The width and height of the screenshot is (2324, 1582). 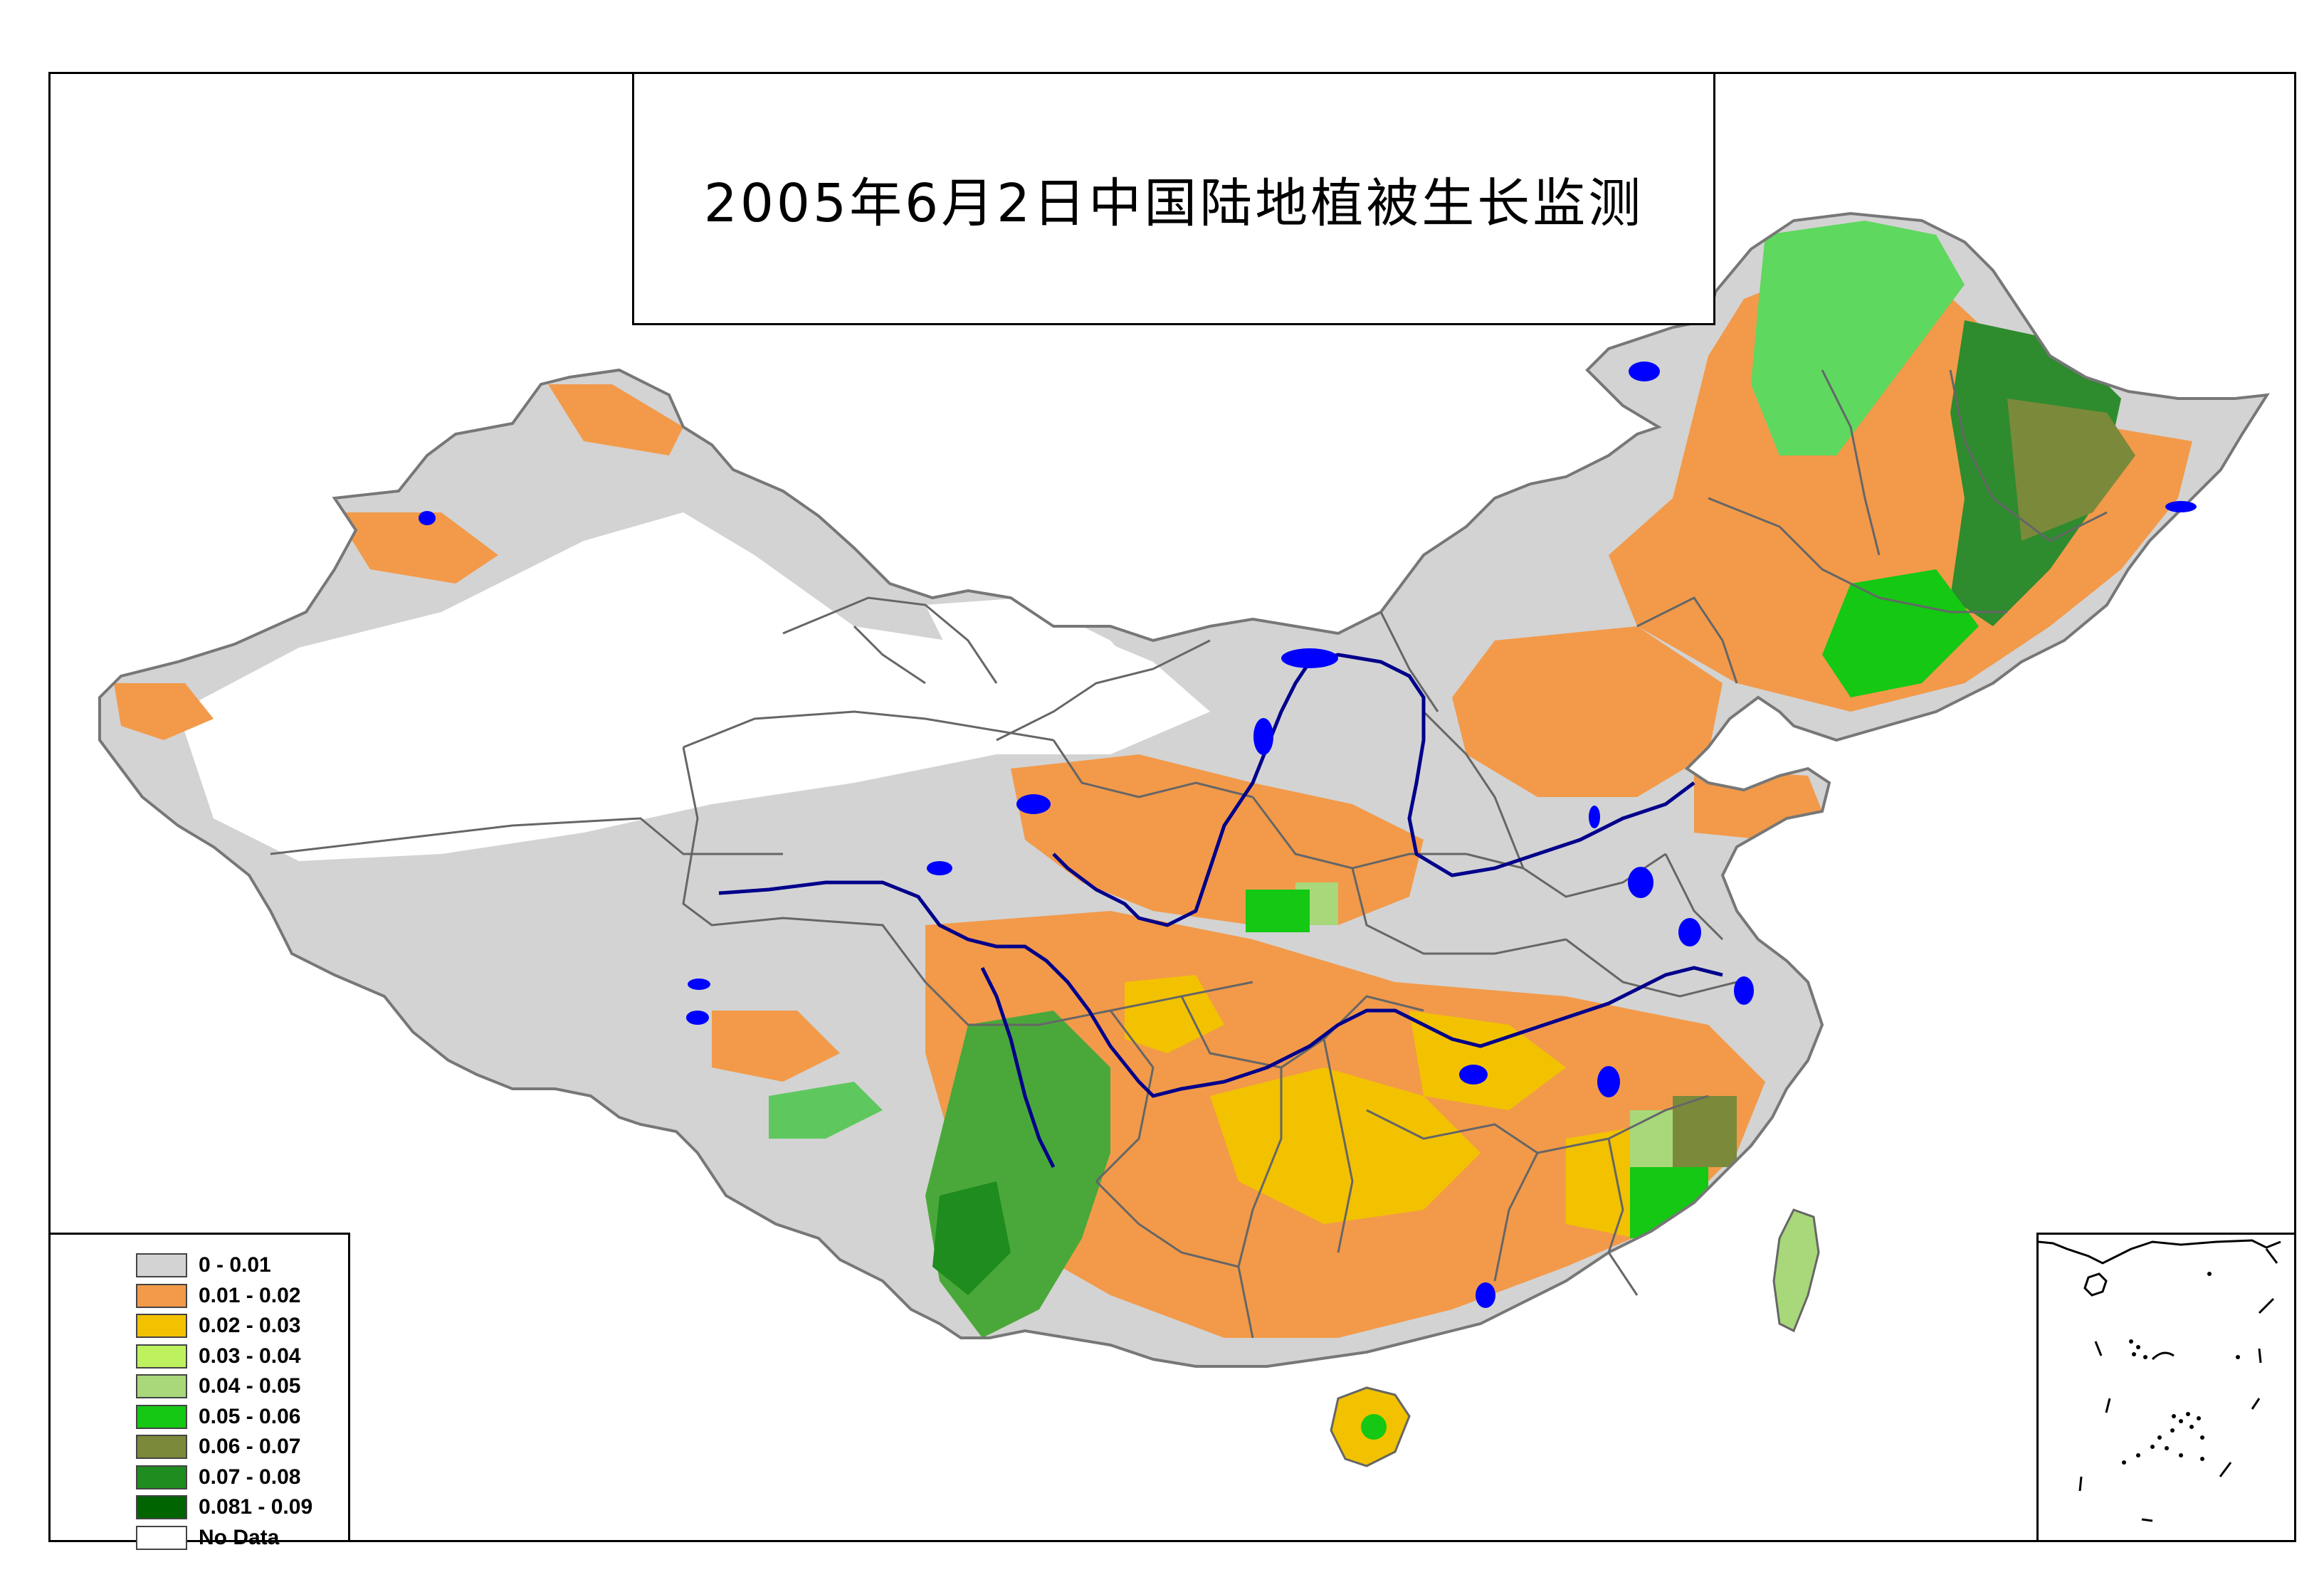 I want to click on legend-label: 0.07 - 0.08, so click(x=250, y=1477).